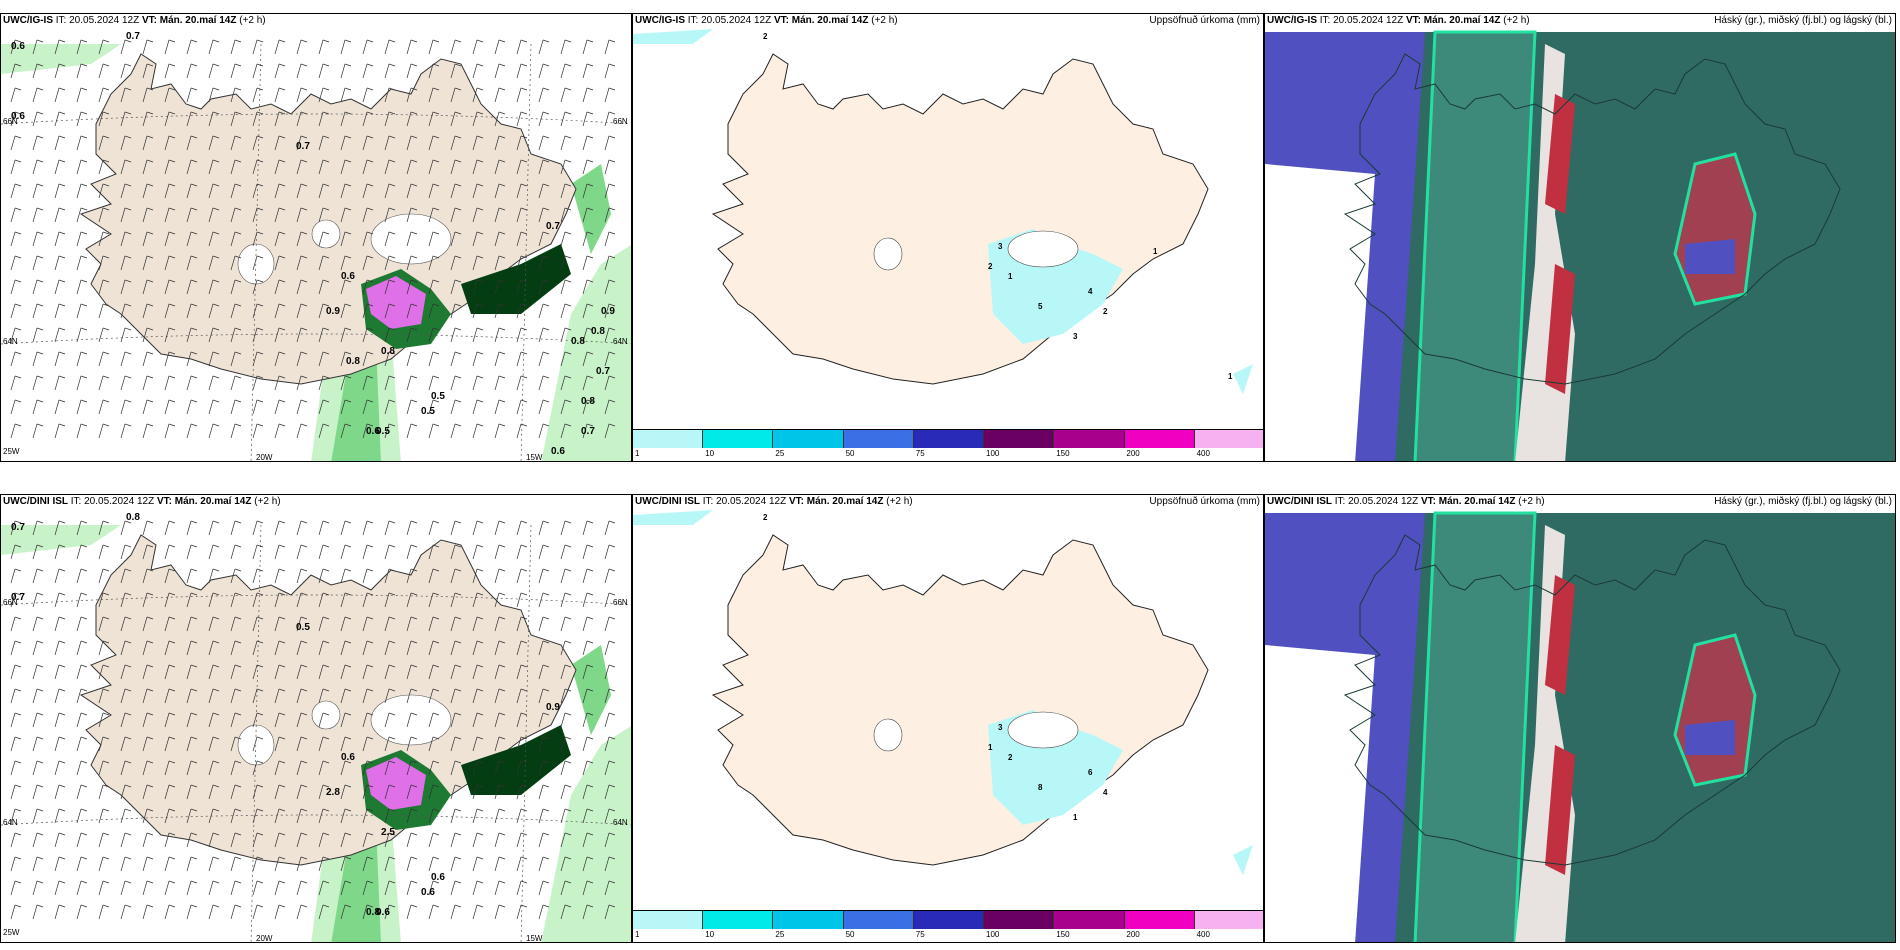 The width and height of the screenshot is (1900, 950). Describe the element at coordinates (1592, 700) in the screenshot. I see `iceland-outline` at that location.